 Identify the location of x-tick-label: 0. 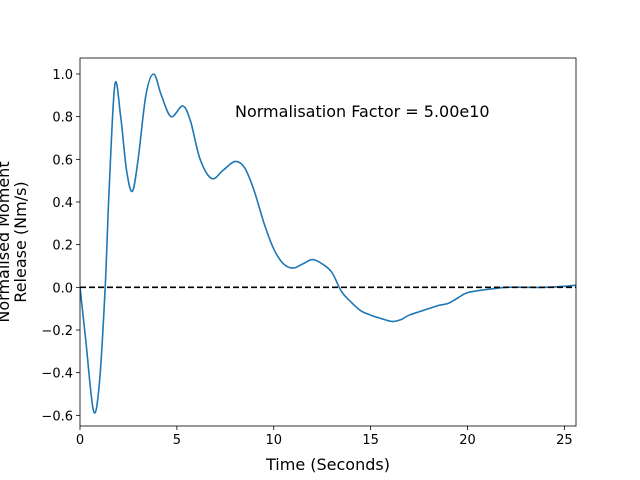
(80, 440).